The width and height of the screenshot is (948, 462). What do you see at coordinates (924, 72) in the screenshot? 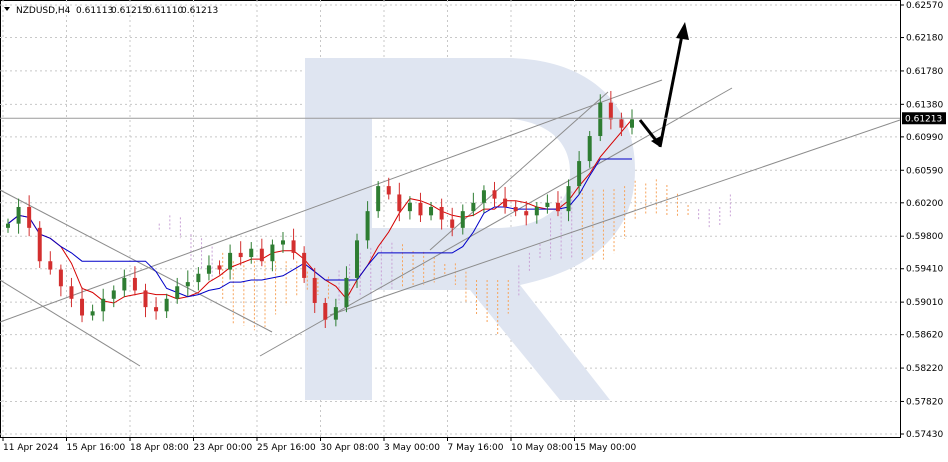
I see `price-tick-label: 0.61780` at bounding box center [924, 72].